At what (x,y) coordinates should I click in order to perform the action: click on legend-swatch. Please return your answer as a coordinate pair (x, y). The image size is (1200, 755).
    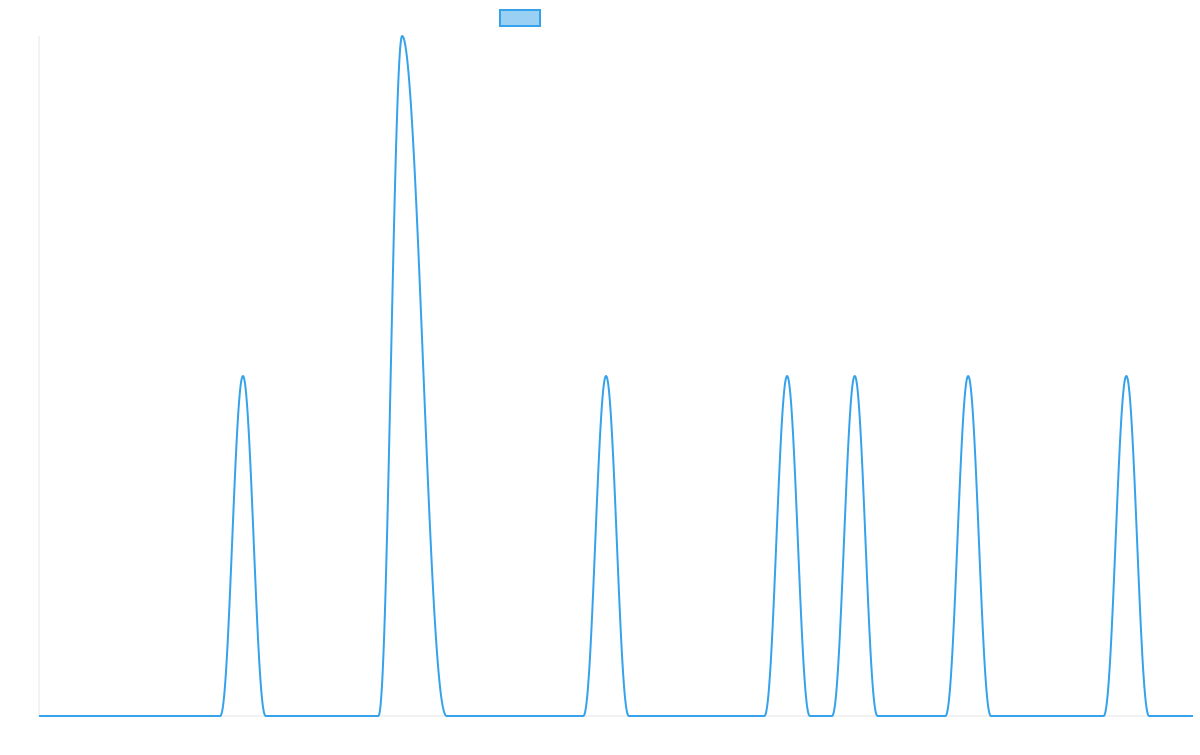
    Looking at the image, I should click on (520, 18).